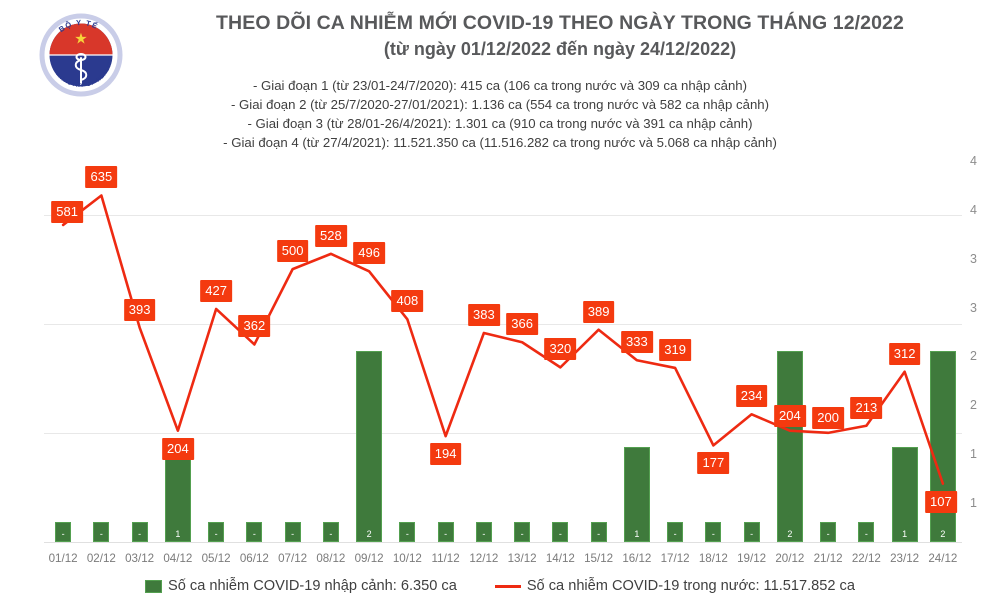 The image size is (1000, 604). I want to click on x-axis-tick: 12/12, so click(484, 558).